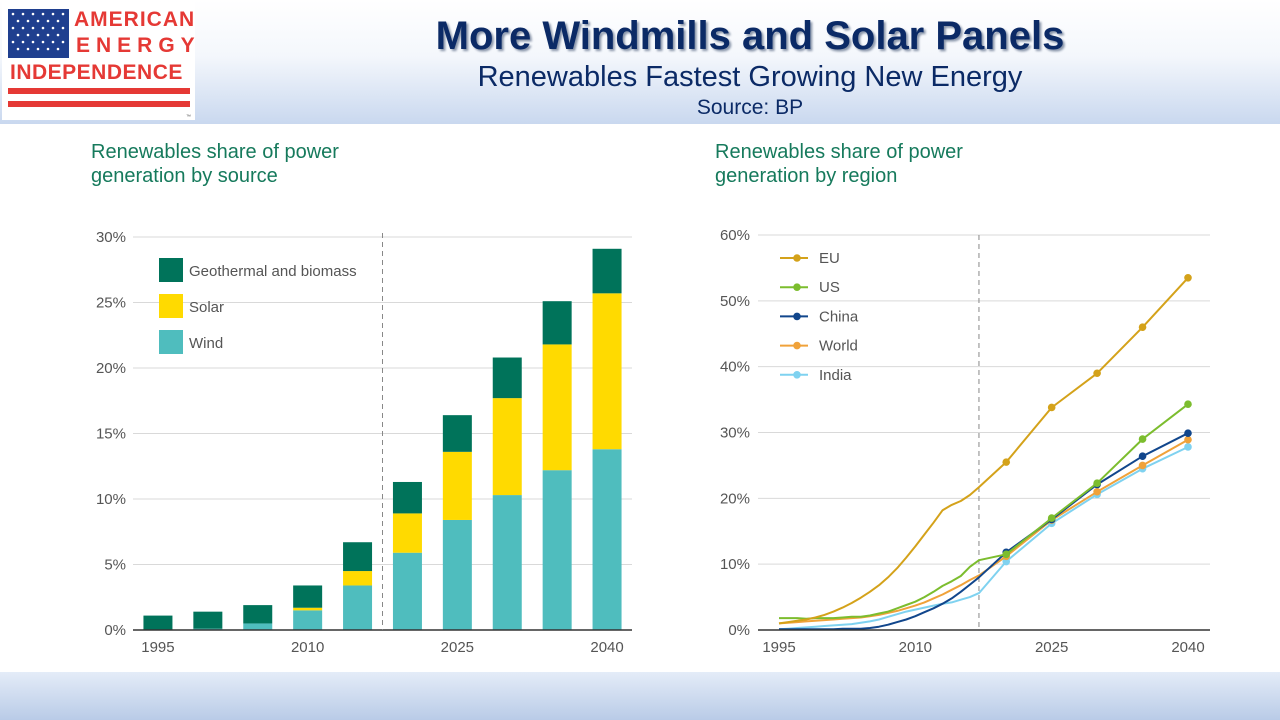 The height and width of the screenshot is (720, 1280). Describe the element at coordinates (735, 235) in the screenshot. I see `y-tick-label: 60%` at that location.